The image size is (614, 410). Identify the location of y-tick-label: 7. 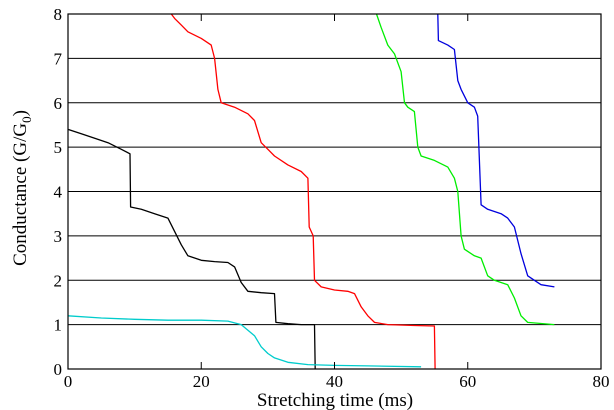
(58, 58).